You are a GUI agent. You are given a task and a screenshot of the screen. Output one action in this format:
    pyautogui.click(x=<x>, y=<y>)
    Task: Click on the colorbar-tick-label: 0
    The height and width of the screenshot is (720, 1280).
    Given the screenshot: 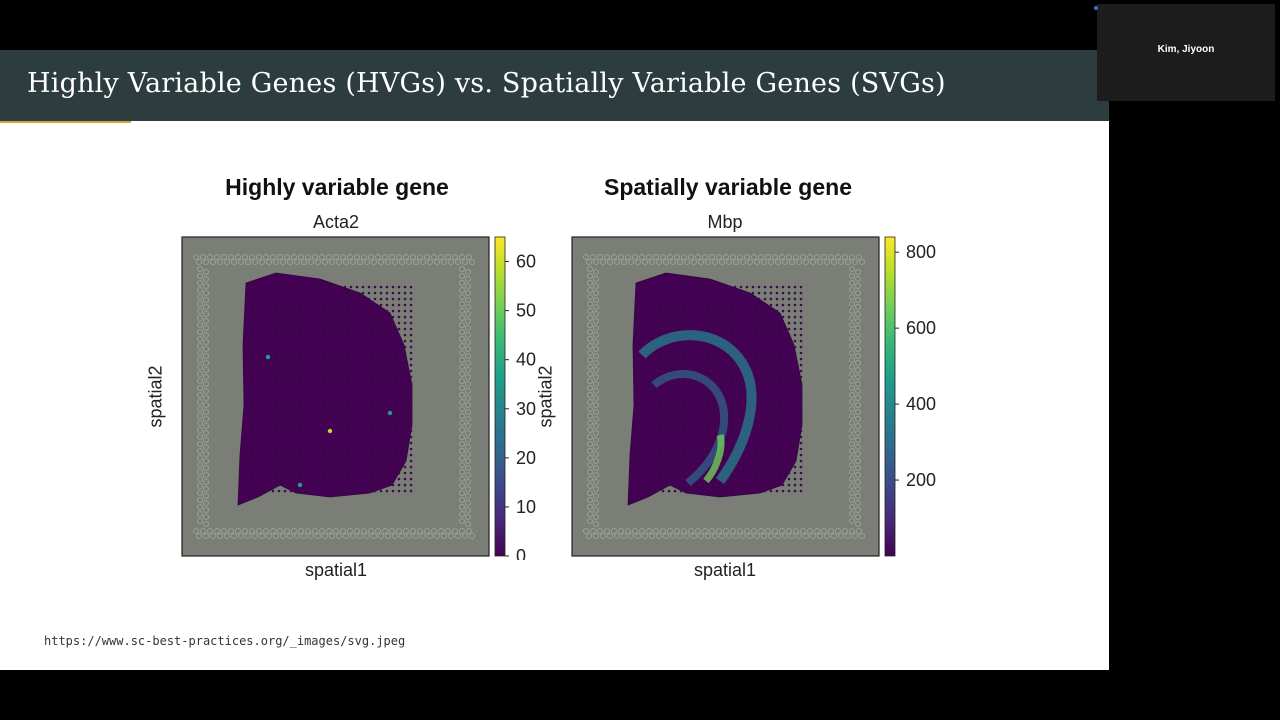 What is the action you would take?
    pyautogui.click(x=521, y=553)
    